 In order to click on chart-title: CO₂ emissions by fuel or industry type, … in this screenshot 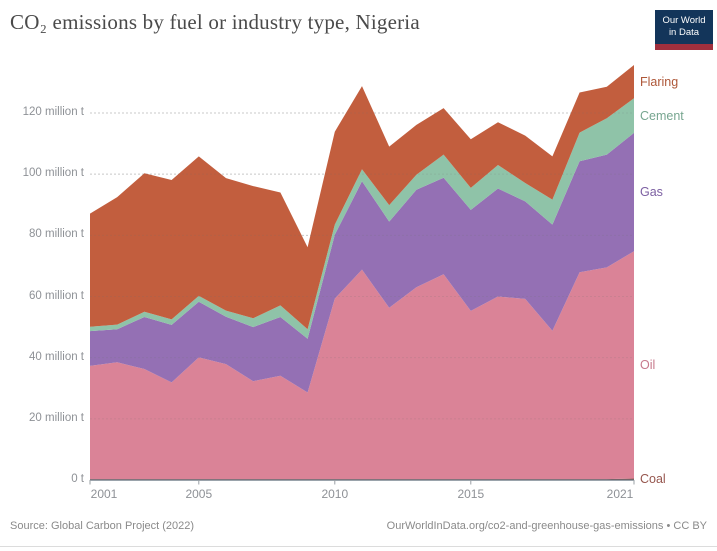, I will do `click(215, 22)`.